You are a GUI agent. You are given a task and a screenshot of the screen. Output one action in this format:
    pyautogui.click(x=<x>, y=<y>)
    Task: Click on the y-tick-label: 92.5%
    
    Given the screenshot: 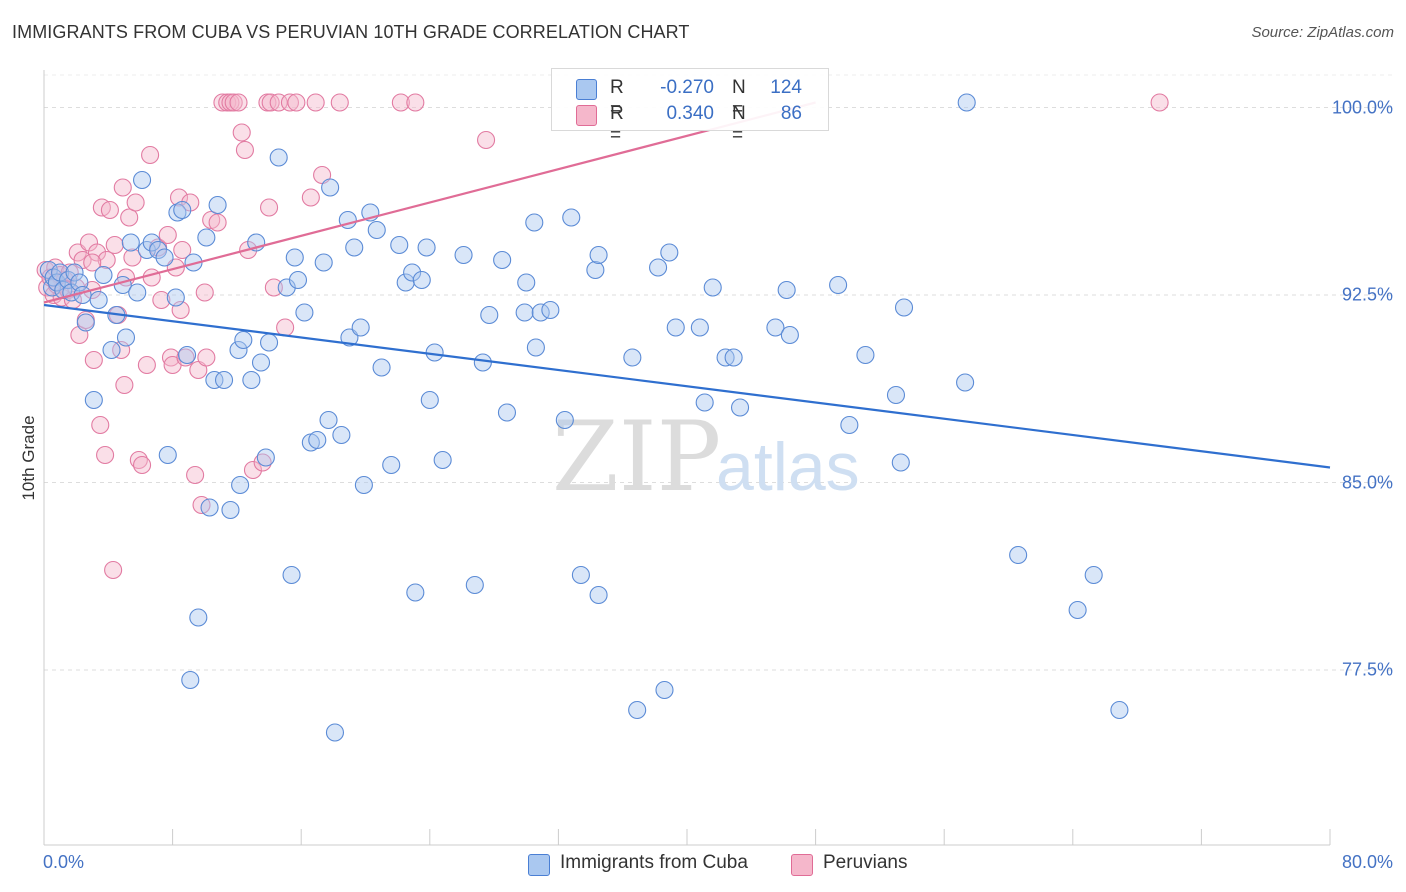 What is the action you would take?
    pyautogui.click(x=1367, y=294)
    